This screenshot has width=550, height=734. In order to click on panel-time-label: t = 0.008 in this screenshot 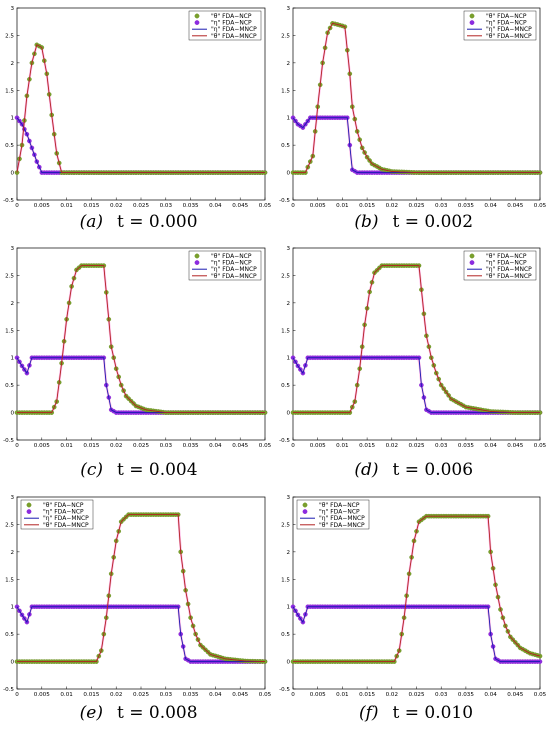, I will do `click(157, 713)`.